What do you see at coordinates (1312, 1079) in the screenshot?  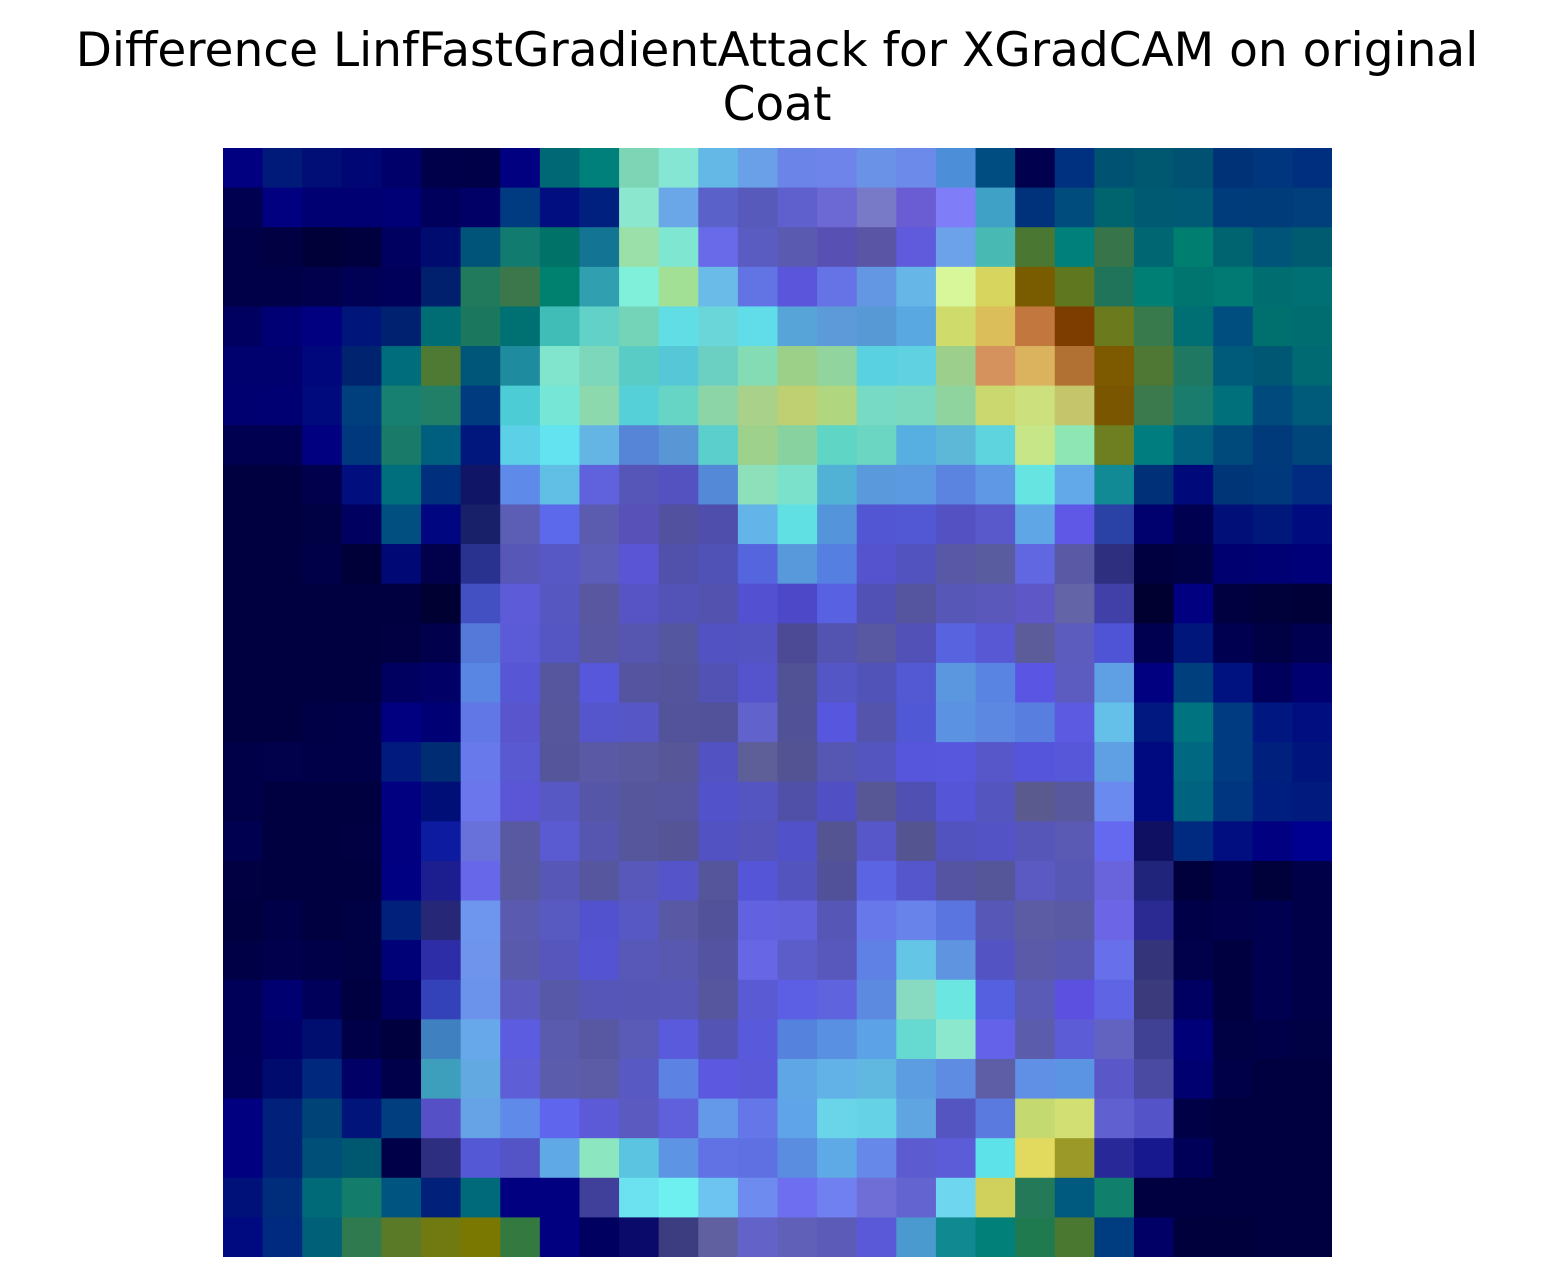 I see `heatmap-cell-r23-c27` at bounding box center [1312, 1079].